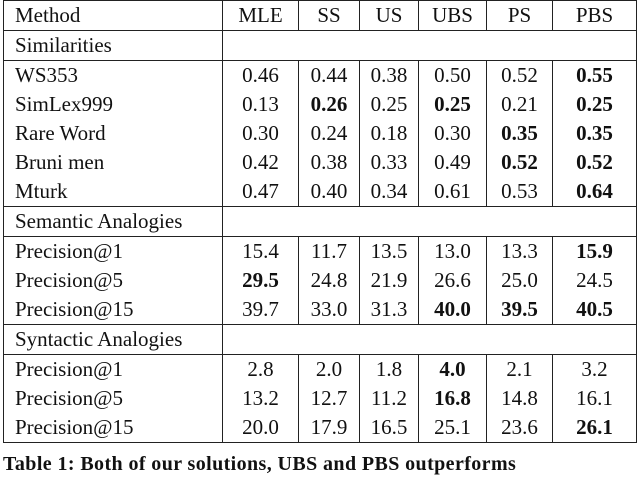 The width and height of the screenshot is (640, 479). I want to click on row-label: Bruni men, so click(113, 162).